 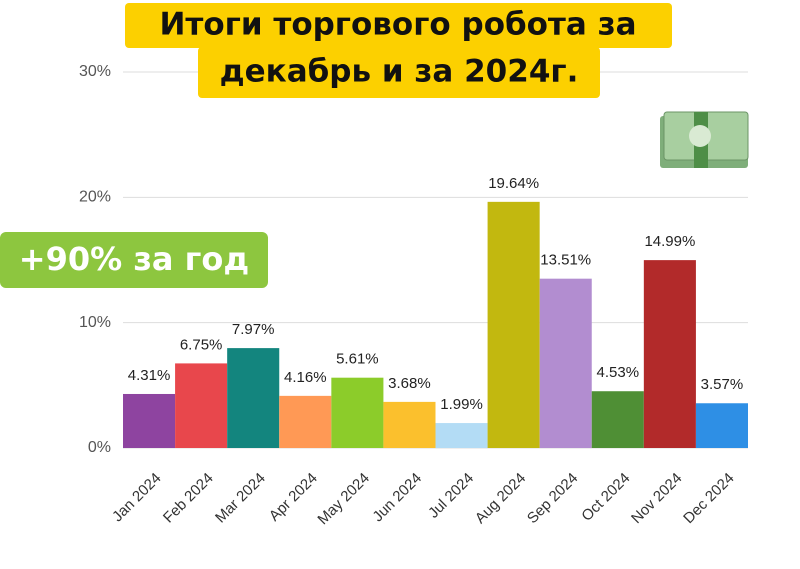 I want to click on value-label: 3.57%, so click(x=722, y=384).